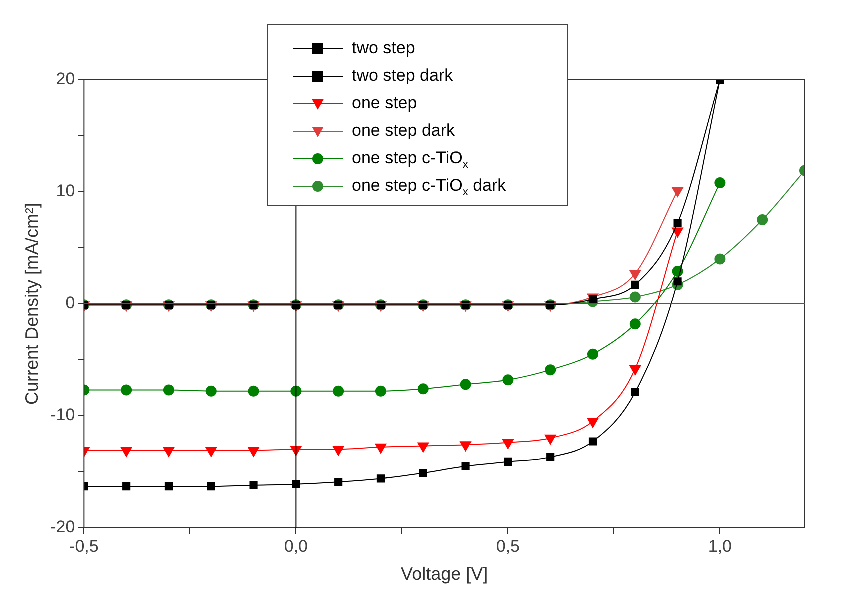  What do you see at coordinates (63, 527) in the screenshot?
I see `y-tick-label: -20` at bounding box center [63, 527].